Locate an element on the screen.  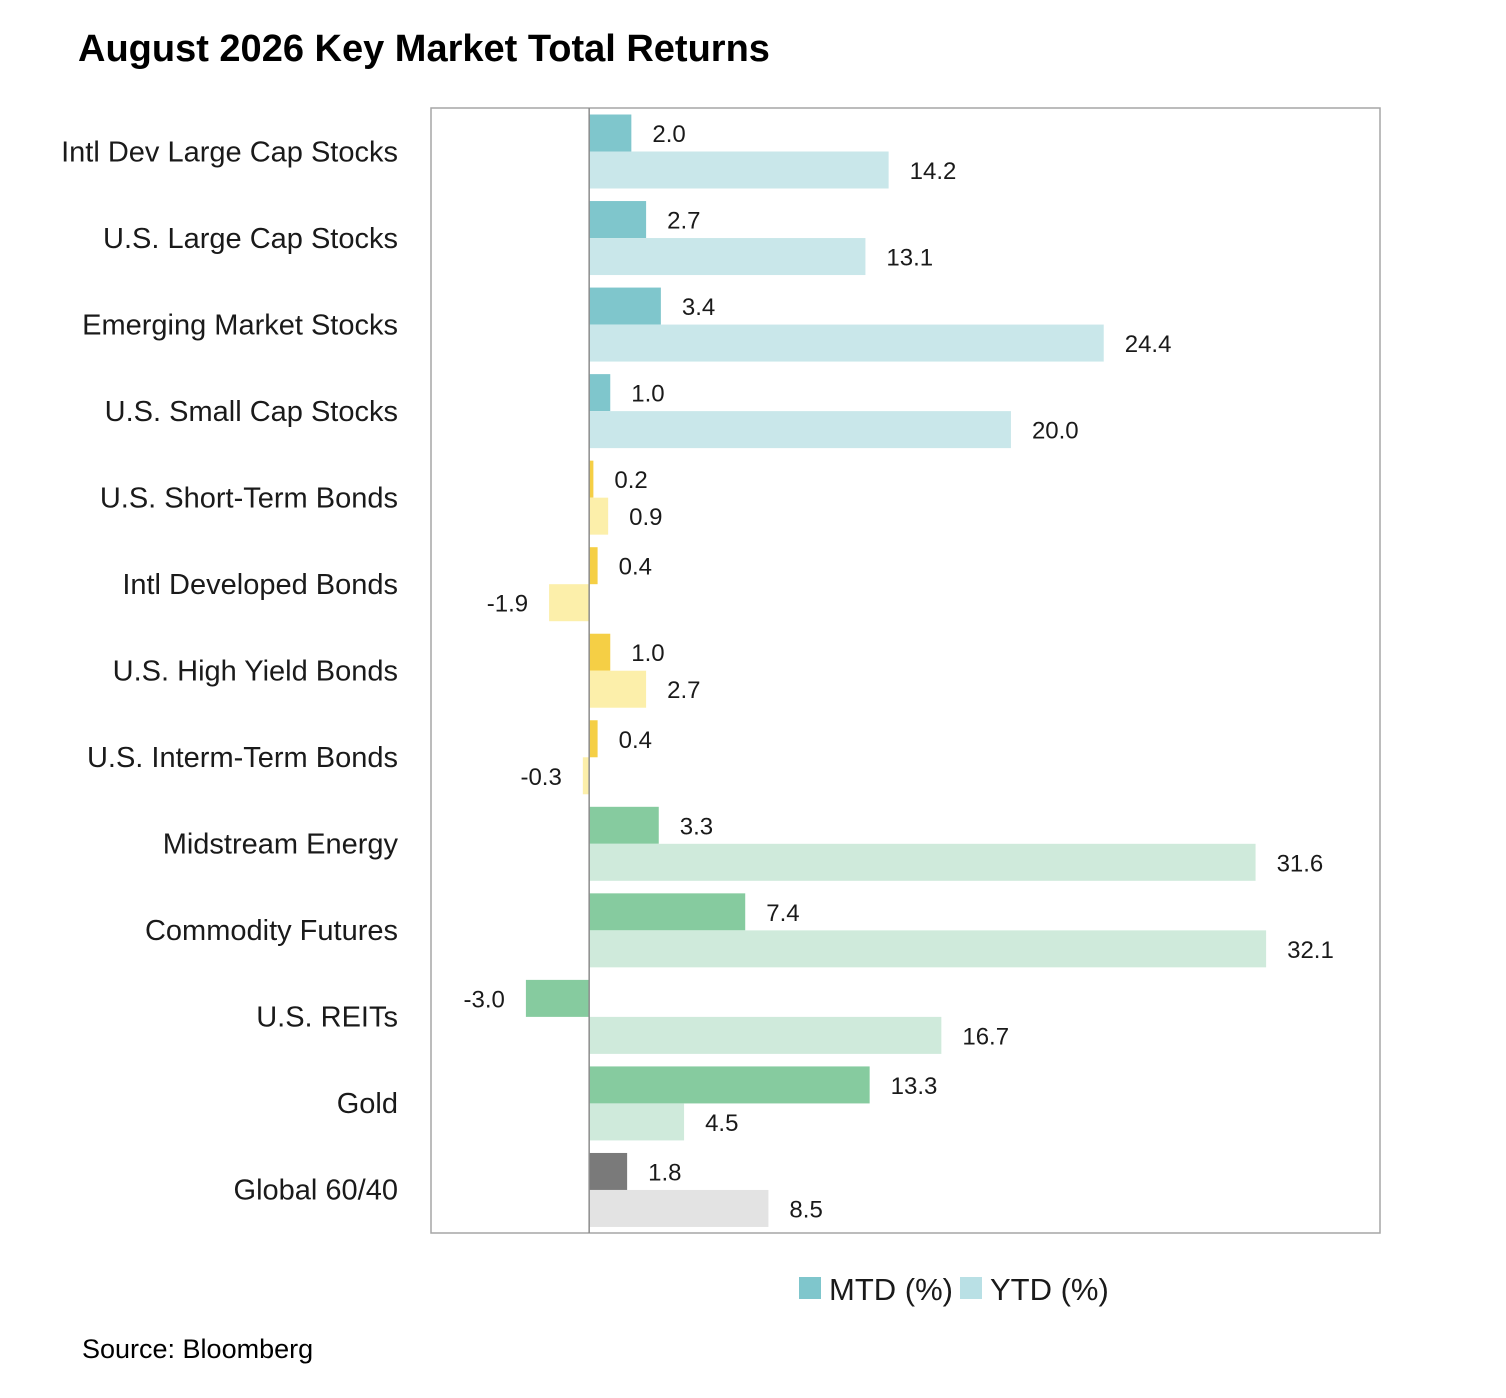
mtd-value-label: 7.4 is located at coordinates (782, 913).